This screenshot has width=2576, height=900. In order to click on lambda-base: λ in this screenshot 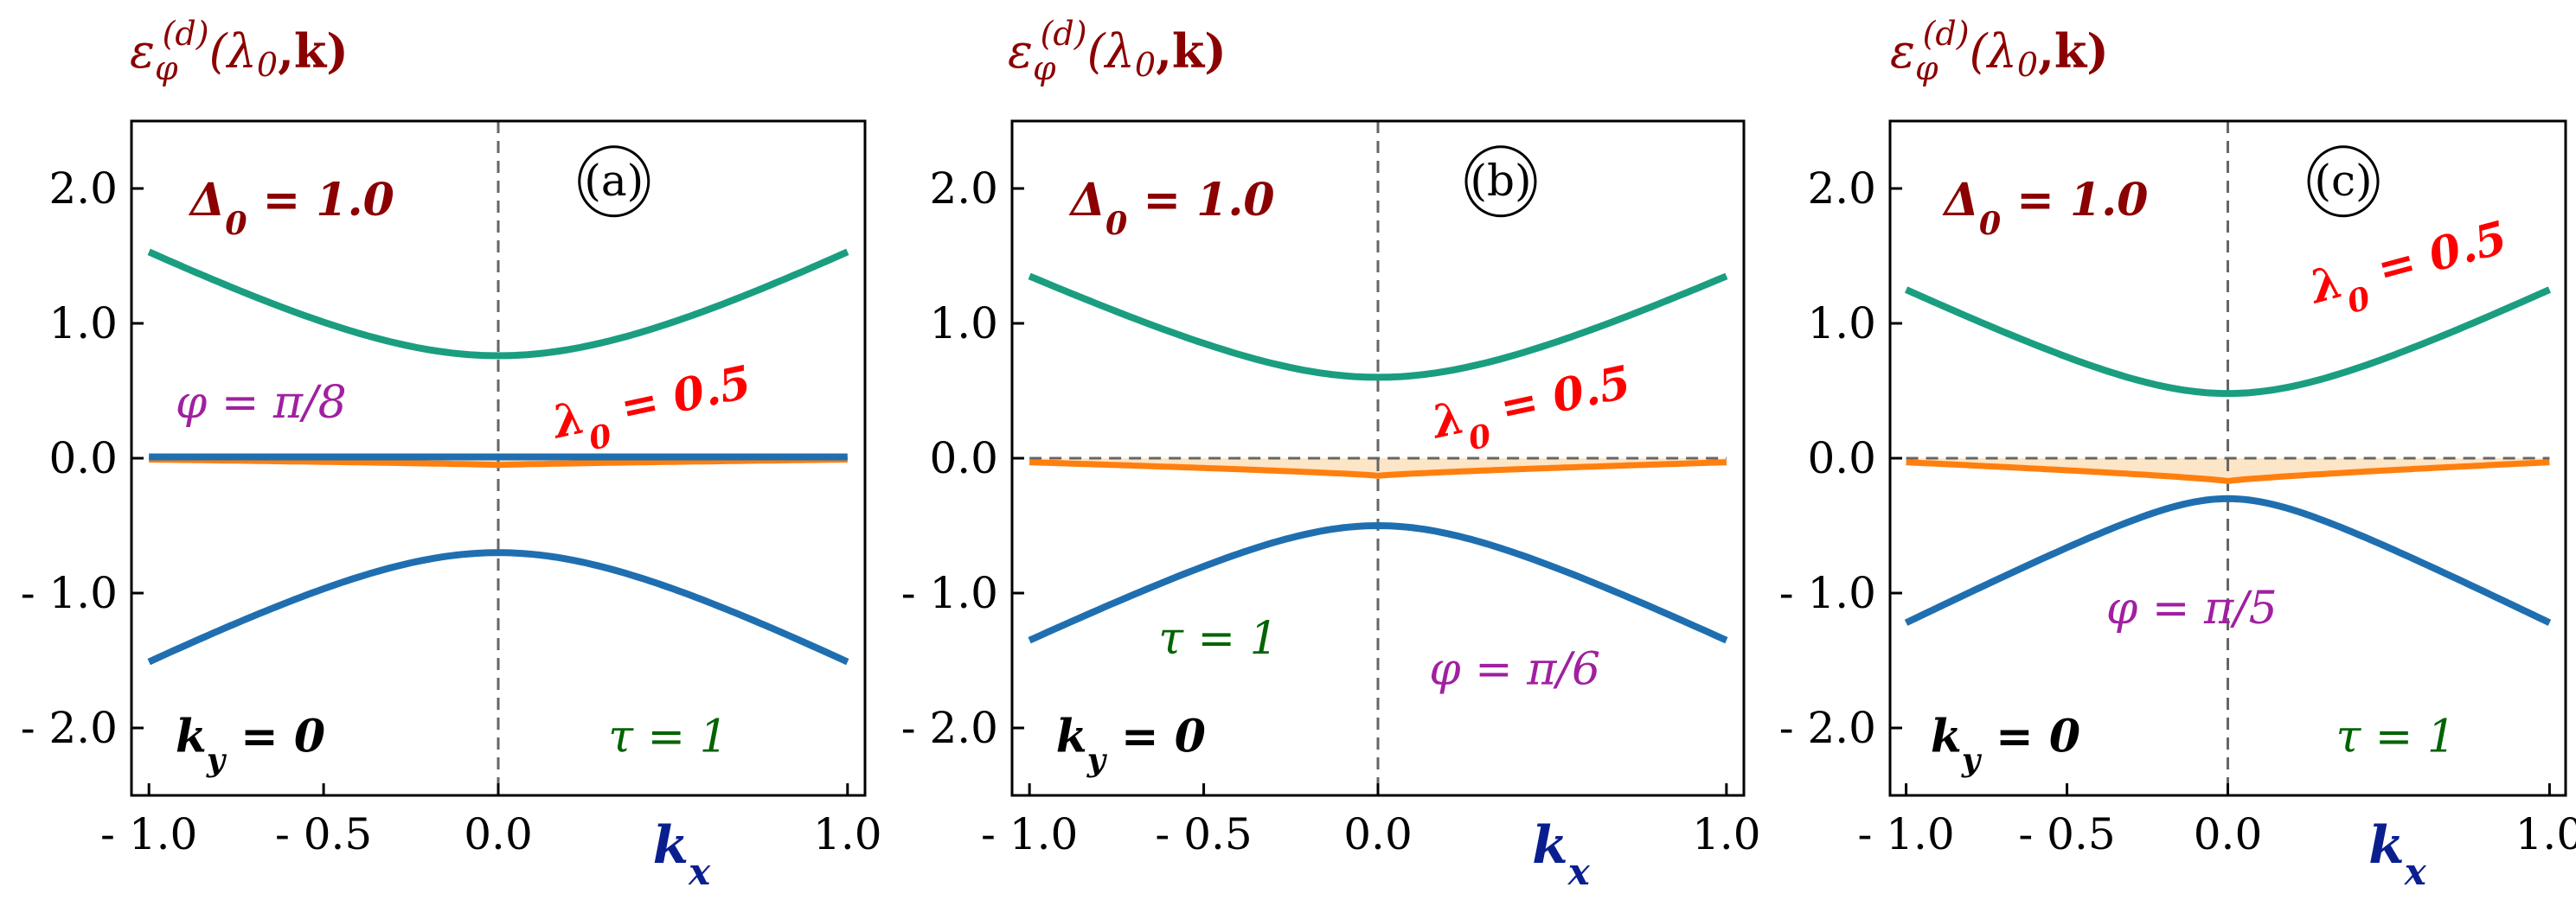, I will do `click(568, 420)`.